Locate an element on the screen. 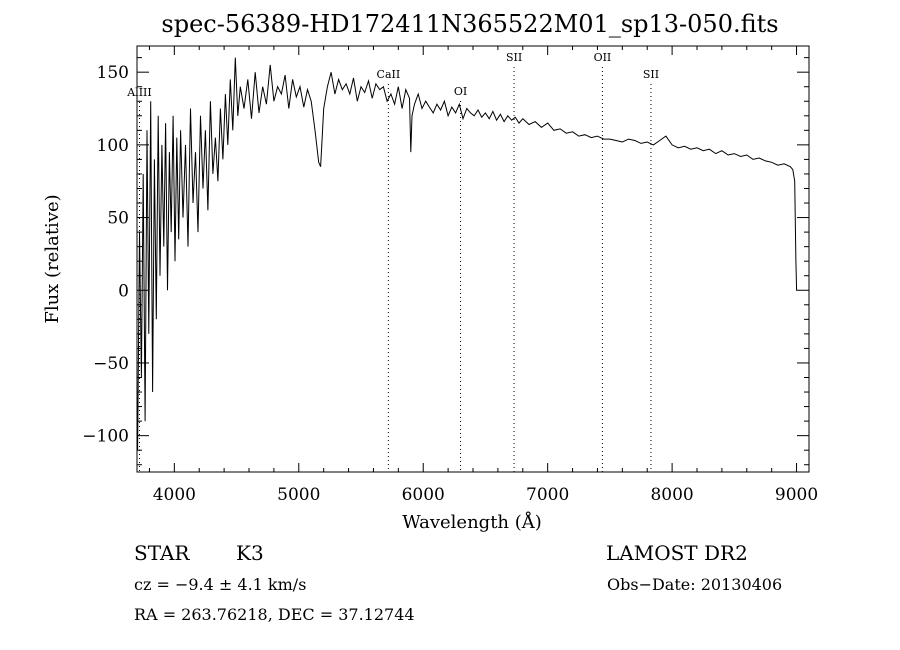  spectral-subclass: K3 is located at coordinates (250, 553).